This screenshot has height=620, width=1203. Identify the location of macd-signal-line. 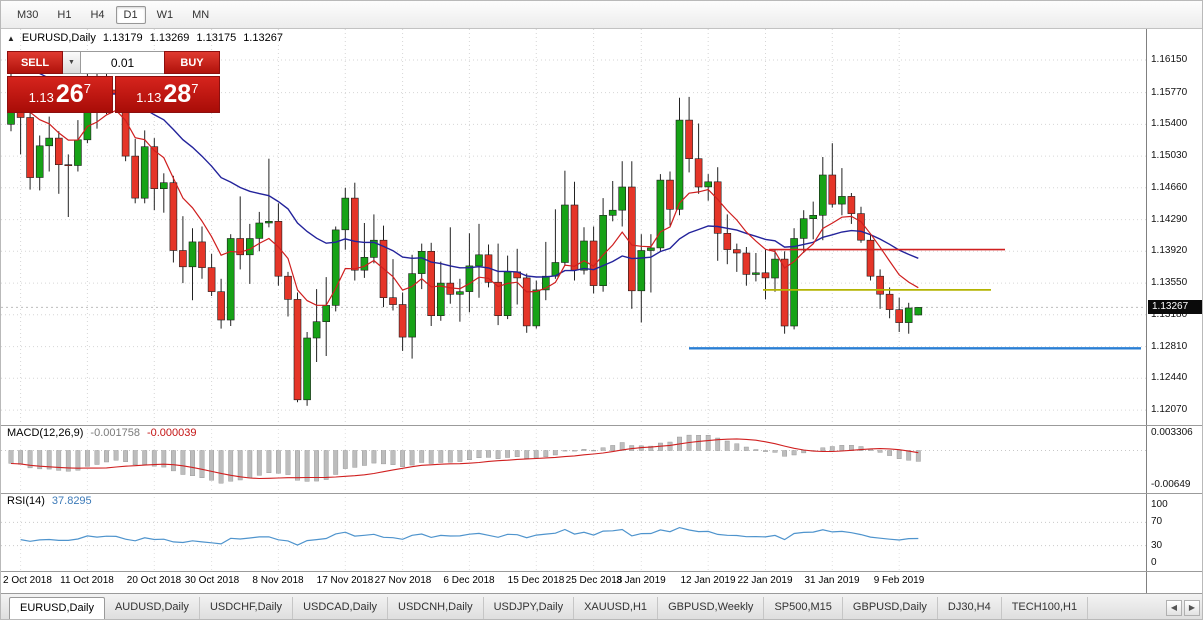
(464, 459).